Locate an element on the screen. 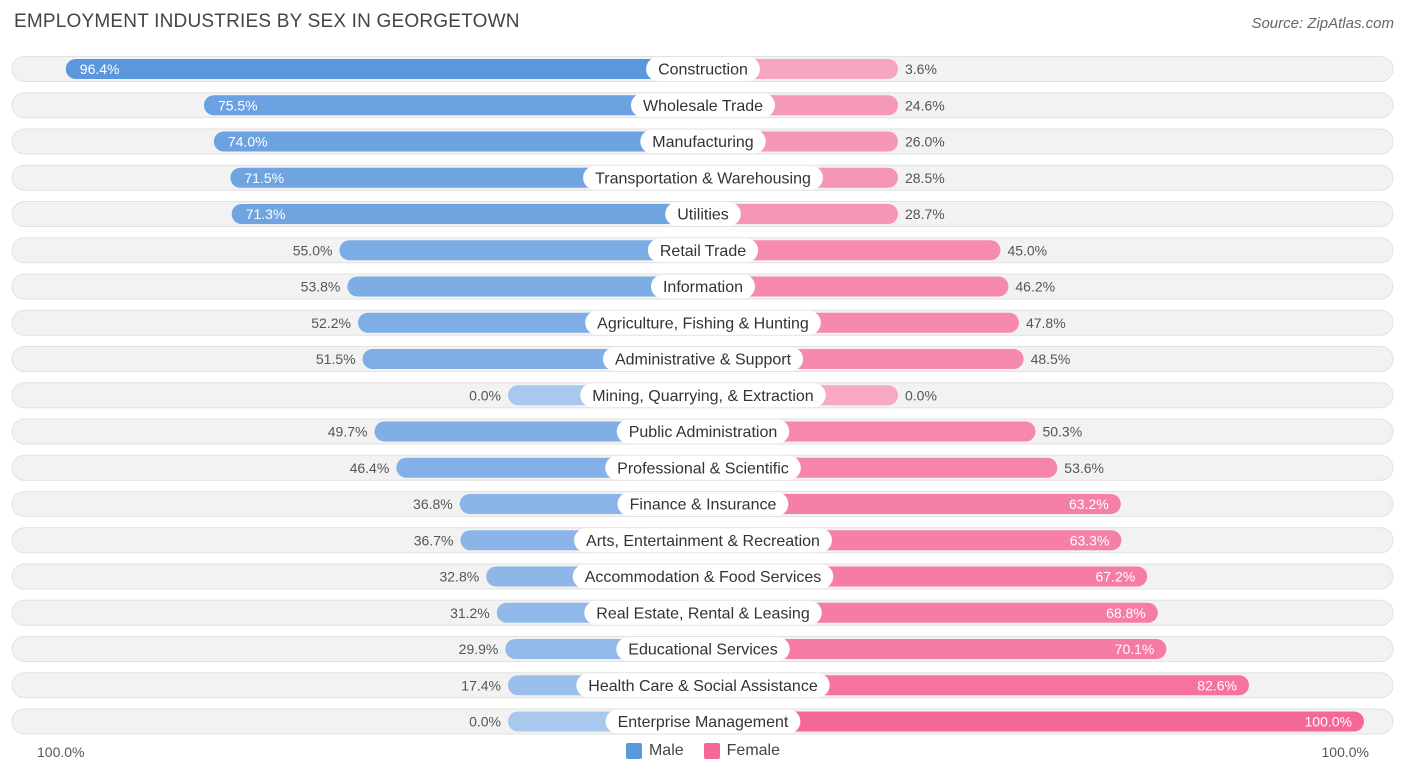 The image size is (1406, 776). female-value-label: 63.3% is located at coordinates (1090, 540).